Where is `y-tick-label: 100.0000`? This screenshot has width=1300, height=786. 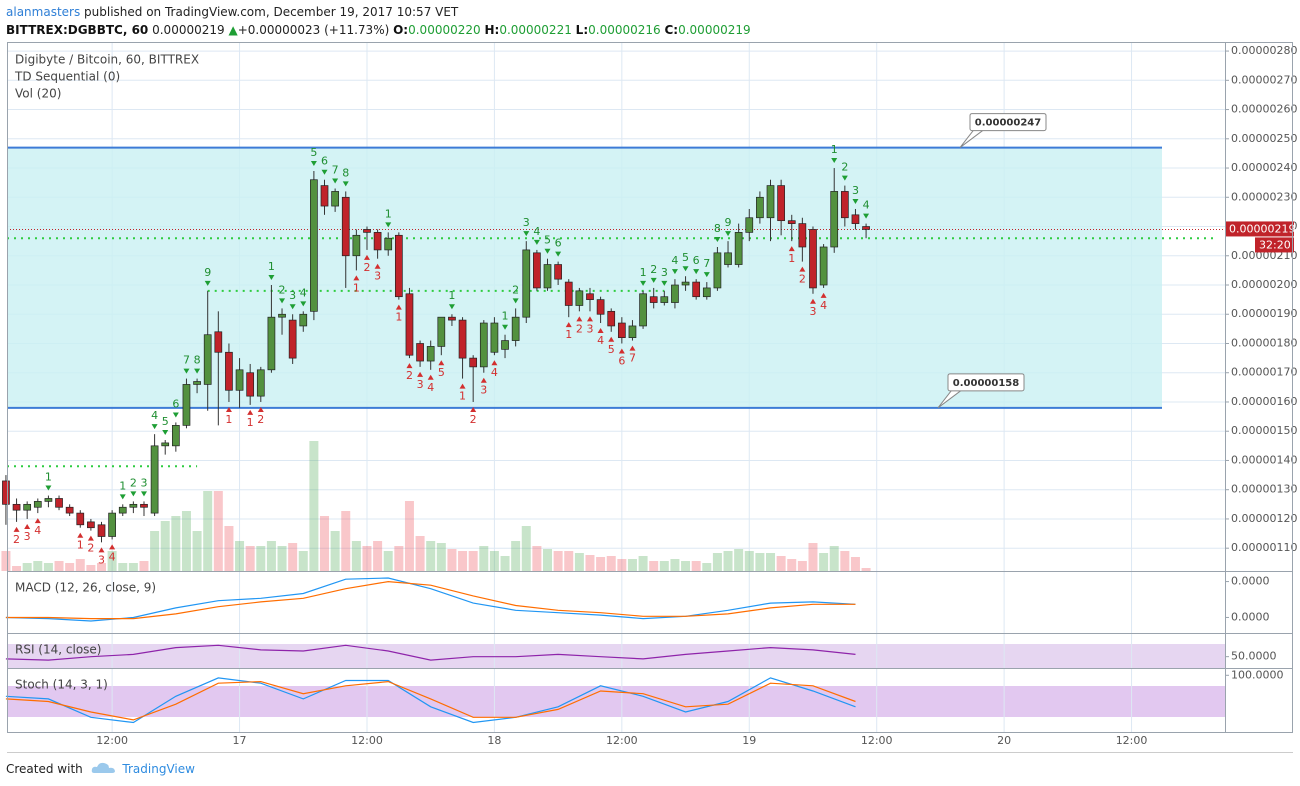
y-tick-label: 100.0000 is located at coordinates (1257, 674).